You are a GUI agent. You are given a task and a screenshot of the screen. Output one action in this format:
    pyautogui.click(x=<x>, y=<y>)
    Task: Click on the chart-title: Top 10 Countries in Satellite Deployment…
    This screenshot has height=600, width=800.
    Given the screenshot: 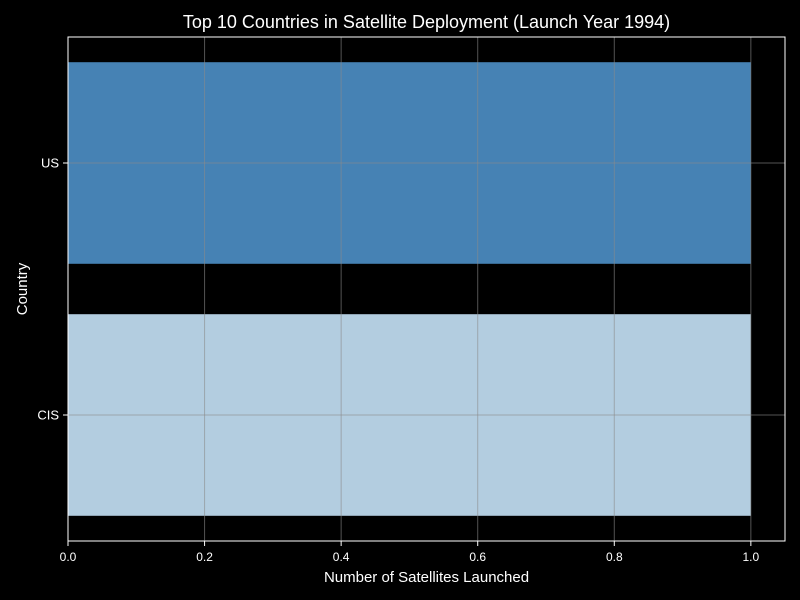 What is the action you would take?
    pyautogui.click(x=426, y=22)
    